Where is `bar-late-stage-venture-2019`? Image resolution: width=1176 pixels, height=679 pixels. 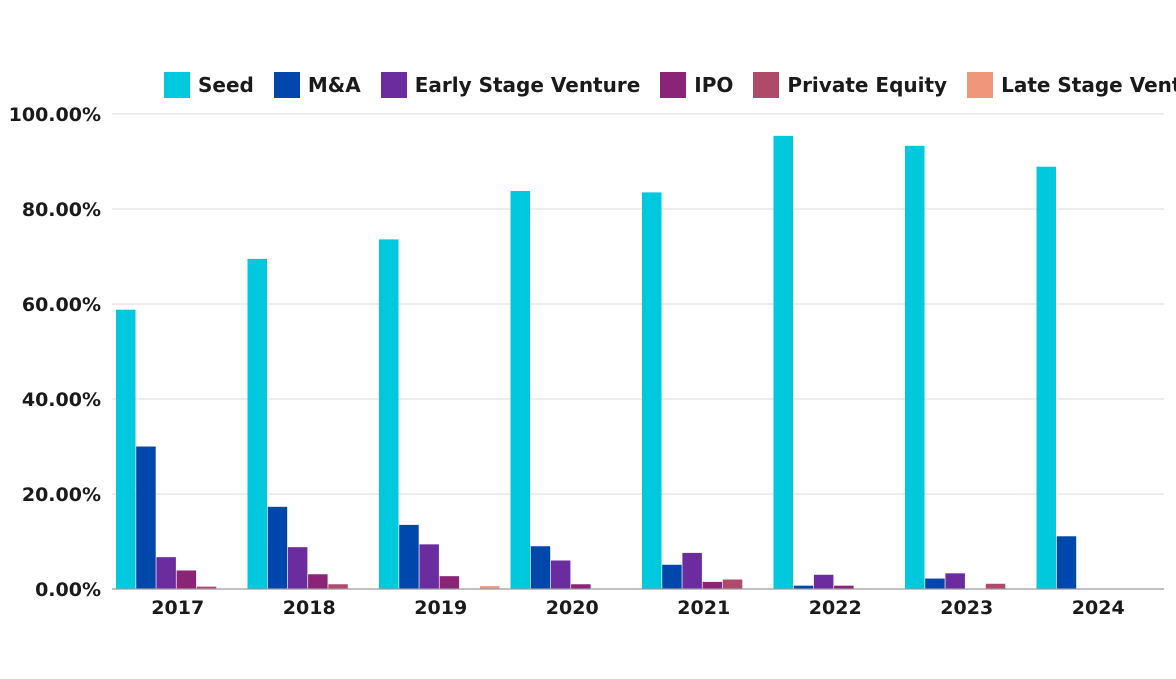 bar-late-stage-venture-2019 is located at coordinates (490, 587).